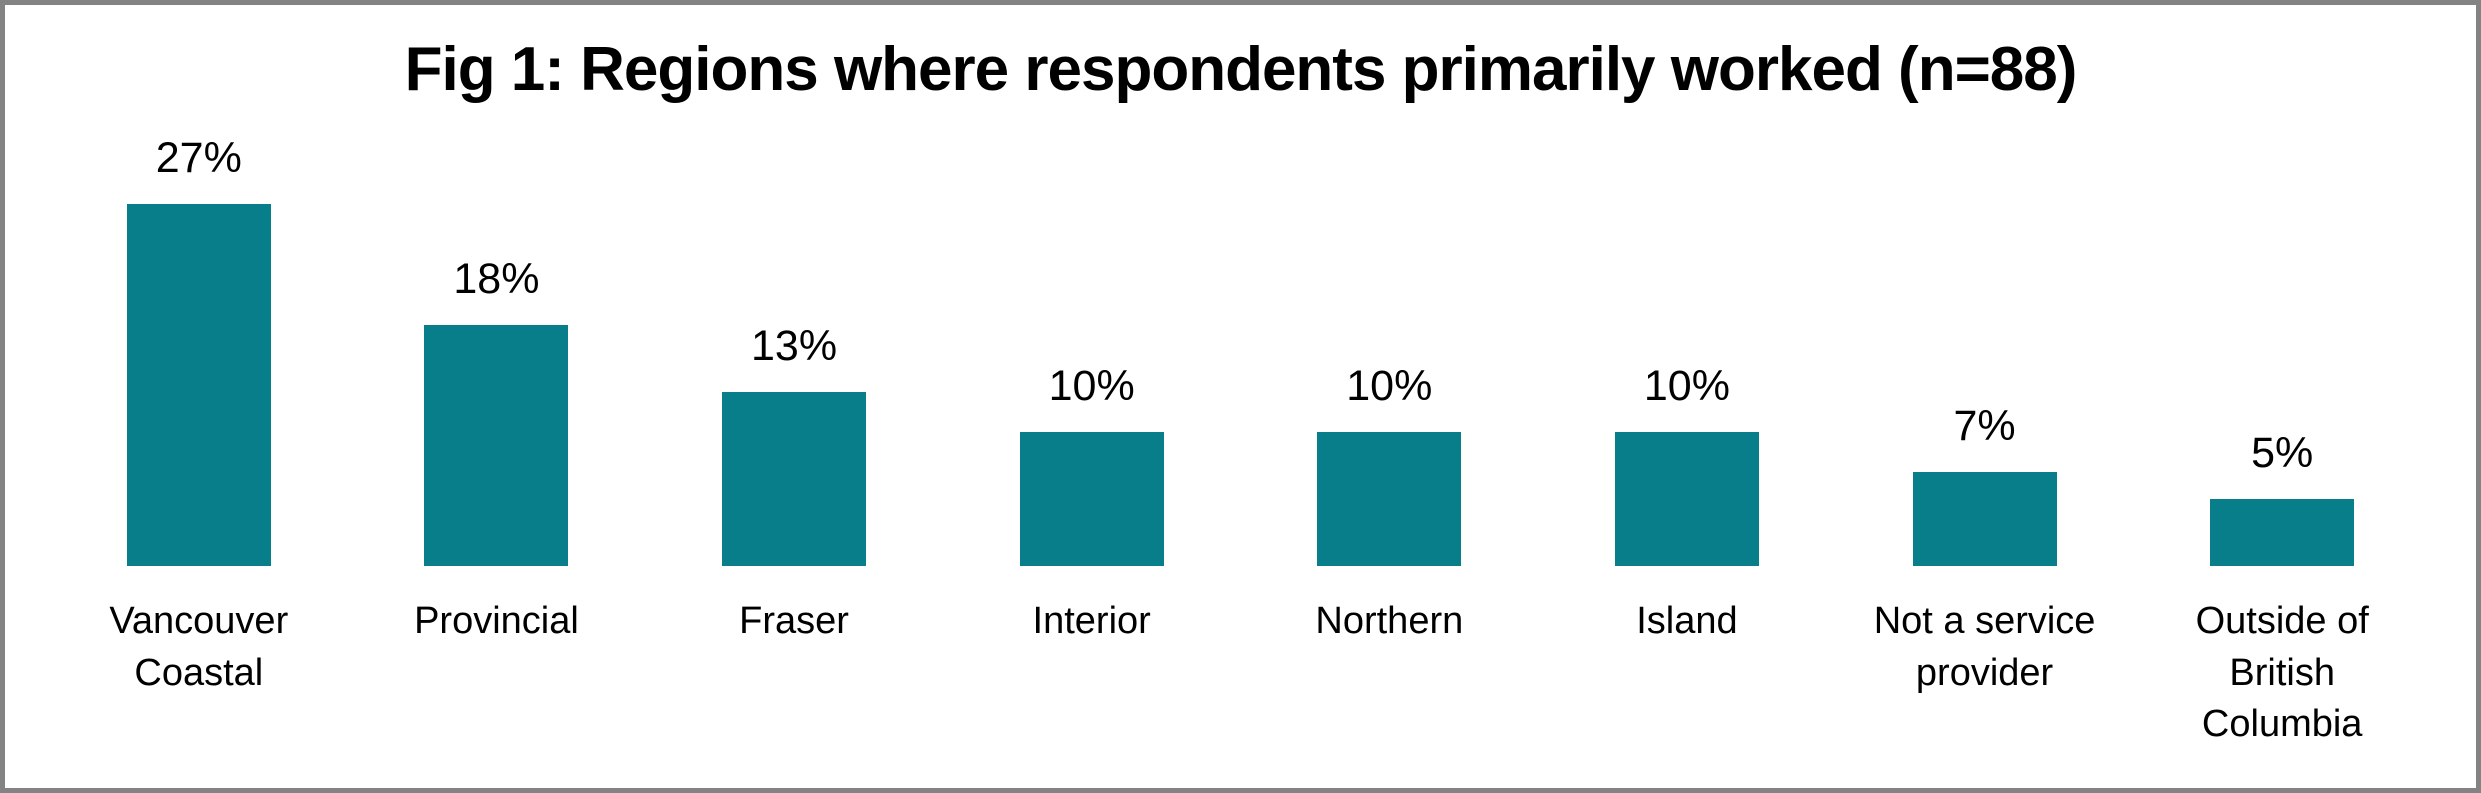 Image resolution: width=2481 pixels, height=793 pixels. Describe the element at coordinates (2282, 498) in the screenshot. I see `plot-column: 5%` at that location.